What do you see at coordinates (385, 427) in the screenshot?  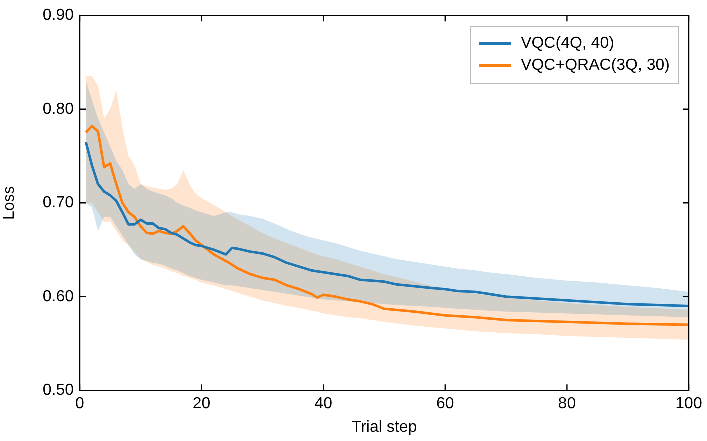 I see `x-axis-title: Trial step` at bounding box center [385, 427].